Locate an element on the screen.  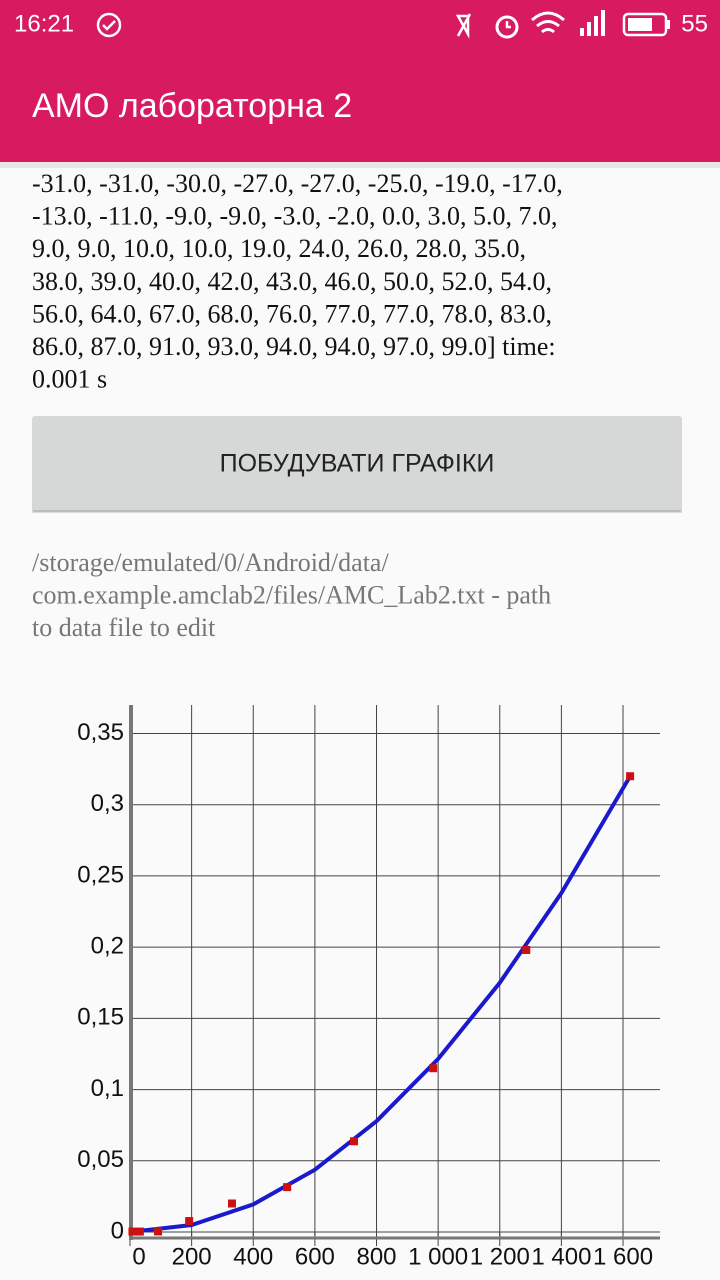
app-title: АМО лабораторна 2 is located at coordinates (192, 106).